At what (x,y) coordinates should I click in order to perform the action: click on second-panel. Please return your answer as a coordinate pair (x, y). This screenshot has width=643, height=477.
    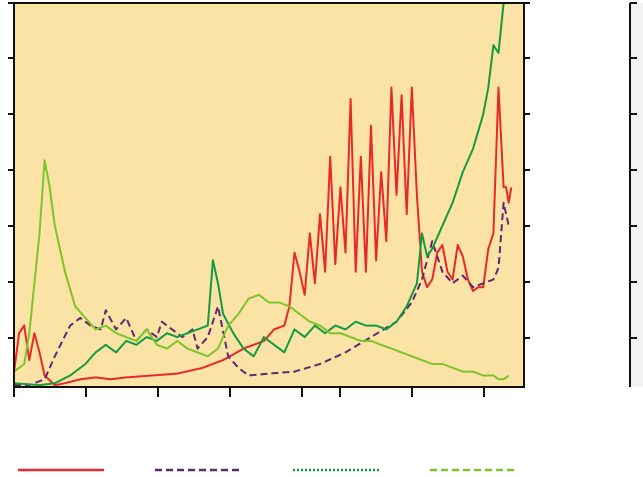
    Looking at the image, I should click on (636, 195).